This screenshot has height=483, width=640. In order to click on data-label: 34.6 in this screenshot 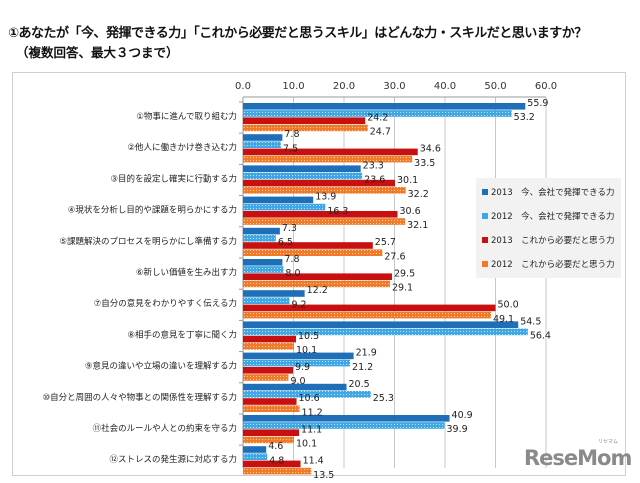, I will do `click(430, 149)`.